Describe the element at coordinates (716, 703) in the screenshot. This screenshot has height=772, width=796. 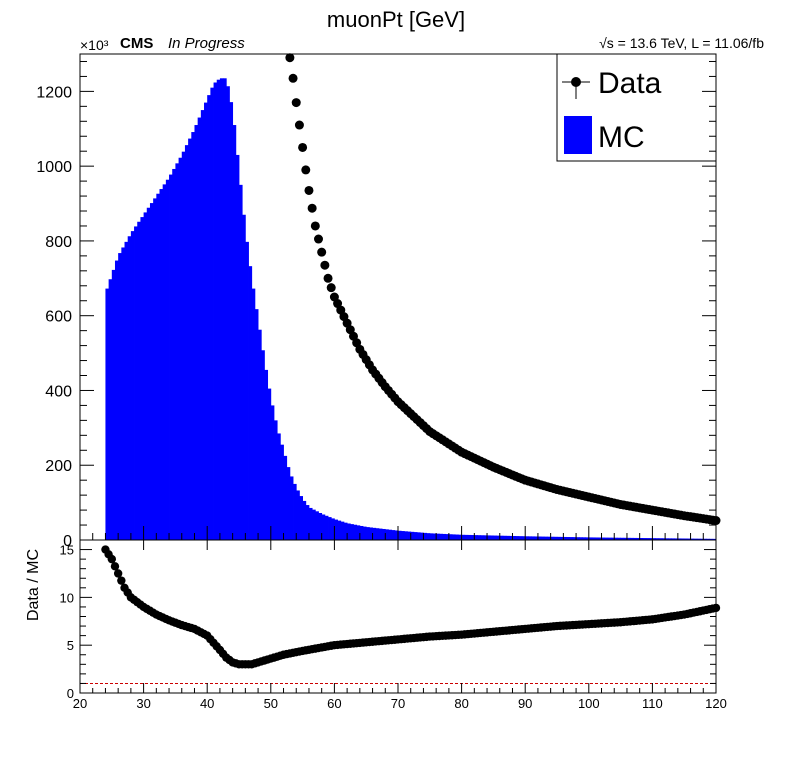
I see `x-tick-label: 120` at that location.